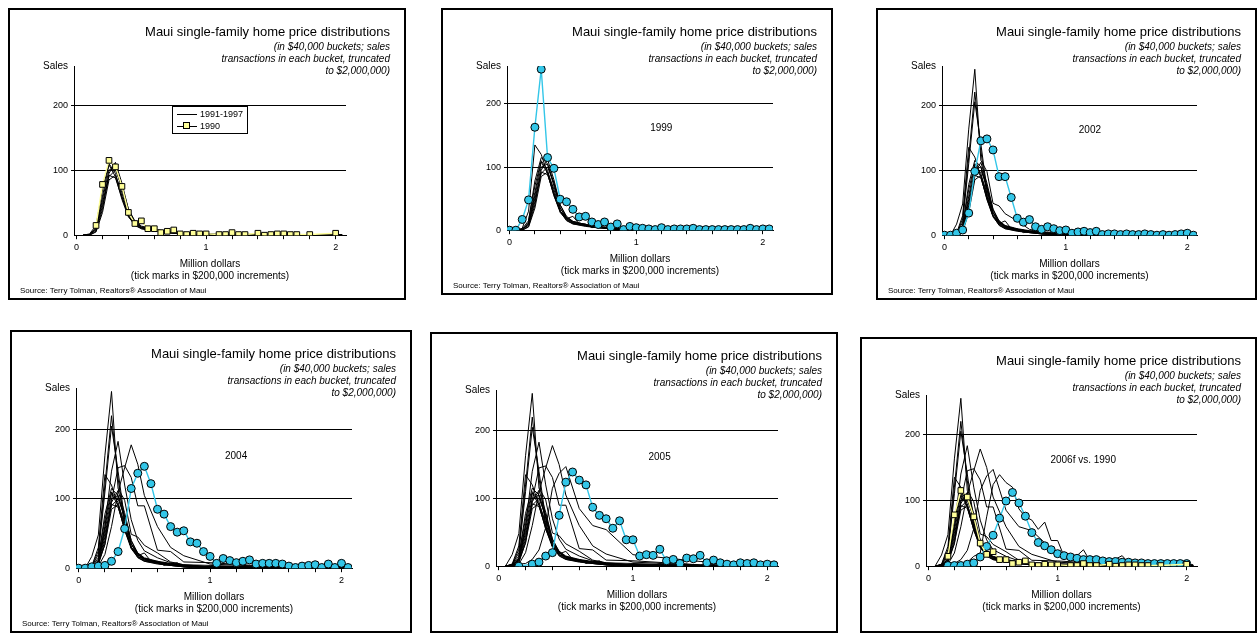 The height and width of the screenshot is (633, 1257). I want to click on annotation: 2002, so click(1090, 130).